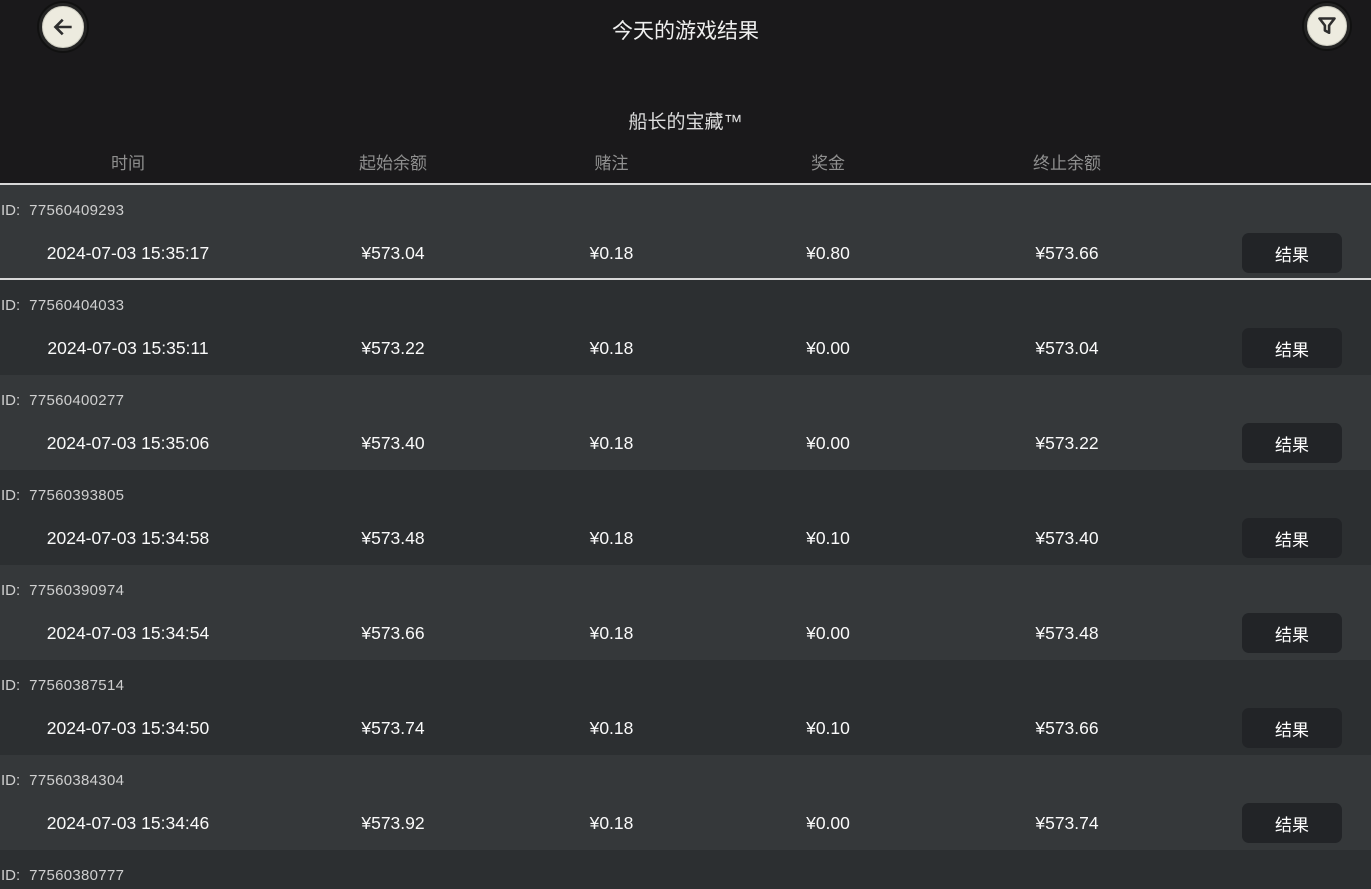 This screenshot has width=1371, height=889. Describe the element at coordinates (685, 401) in the screenshot. I see `round-id: ID: 77560400277` at that location.